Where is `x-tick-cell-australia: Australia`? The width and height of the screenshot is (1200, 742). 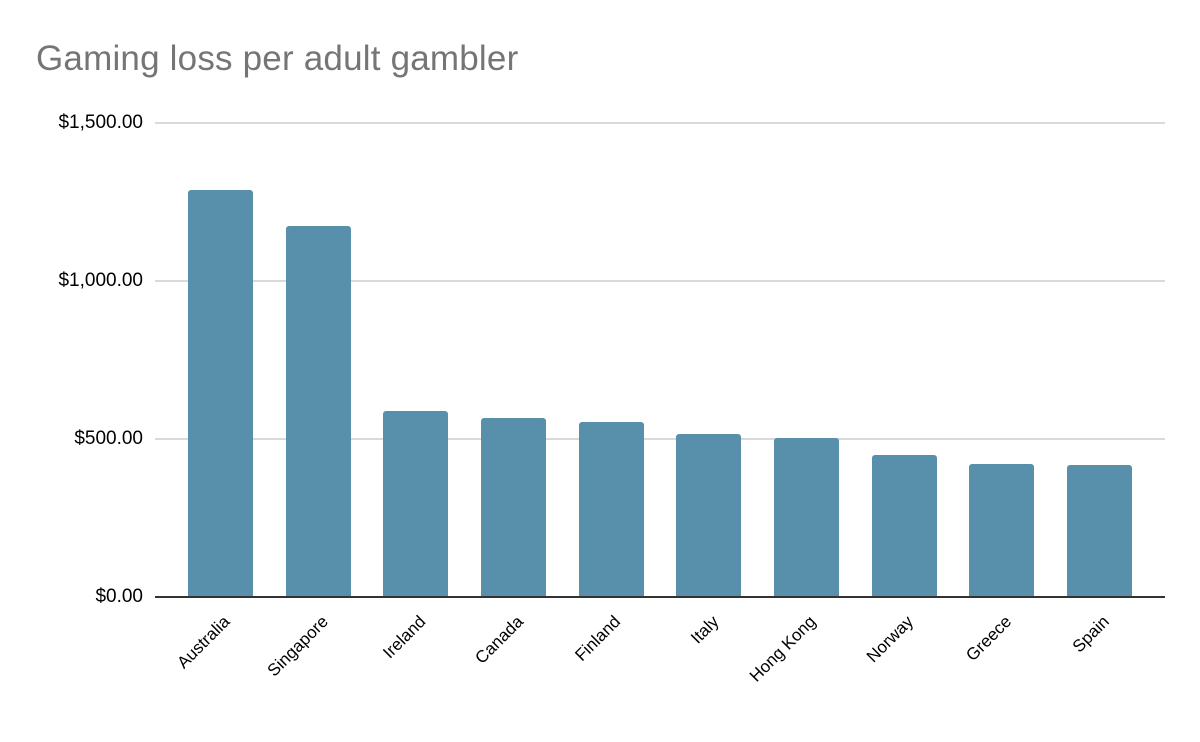 x-tick-cell-australia: Australia is located at coordinates (213, 673).